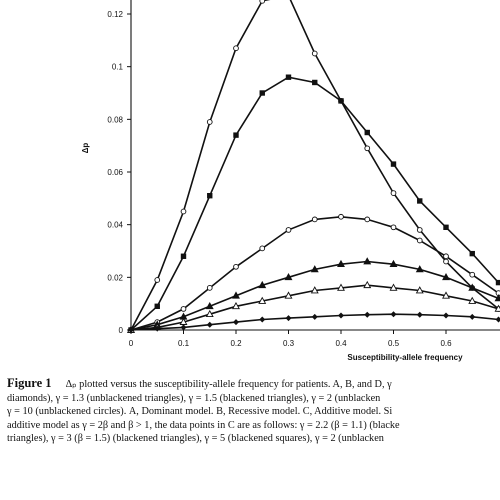 The width and height of the screenshot is (500, 500). I want to click on y-tick-label: 0.12, so click(115, 14).